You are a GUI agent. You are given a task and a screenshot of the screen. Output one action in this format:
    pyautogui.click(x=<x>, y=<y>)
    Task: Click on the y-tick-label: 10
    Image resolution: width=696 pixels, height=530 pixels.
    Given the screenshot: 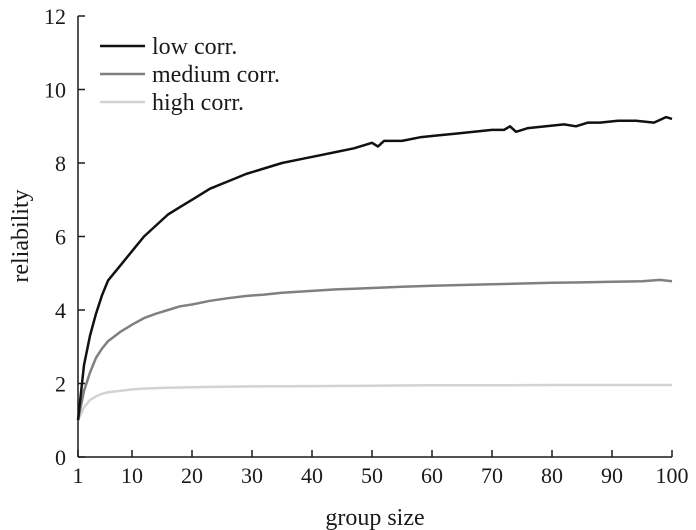 What is the action you would take?
    pyautogui.click(x=55, y=90)
    